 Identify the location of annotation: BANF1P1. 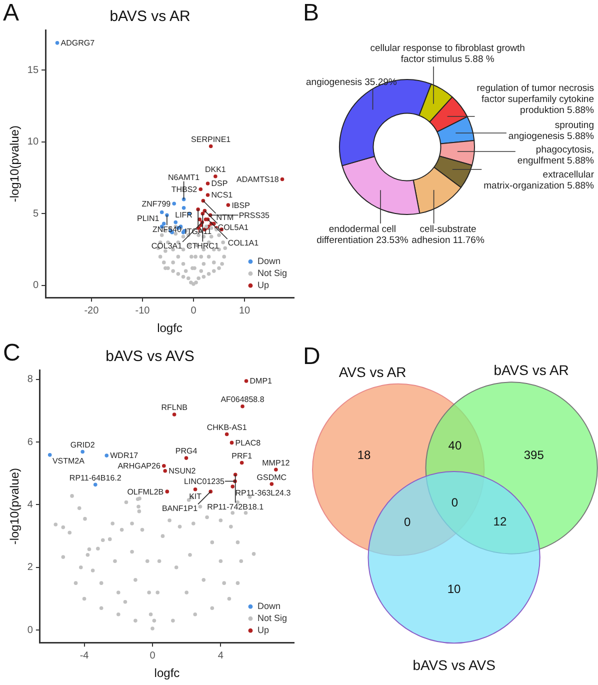
(180, 508).